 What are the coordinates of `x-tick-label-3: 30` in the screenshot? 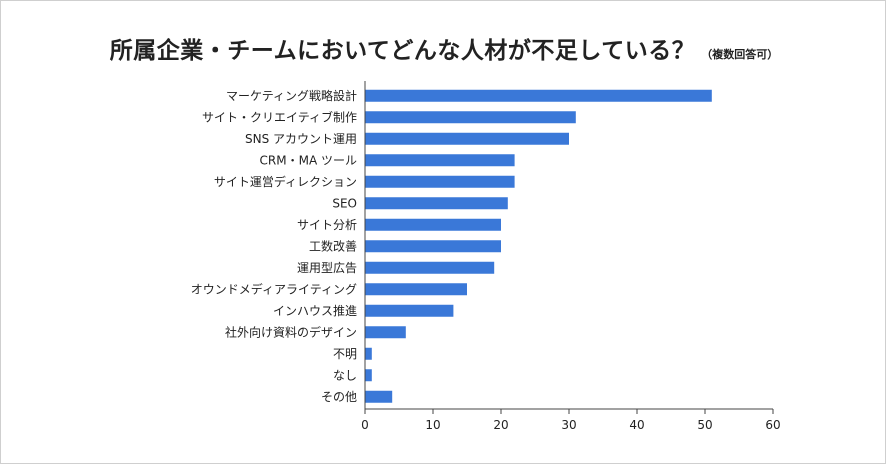 It's located at (568, 425).